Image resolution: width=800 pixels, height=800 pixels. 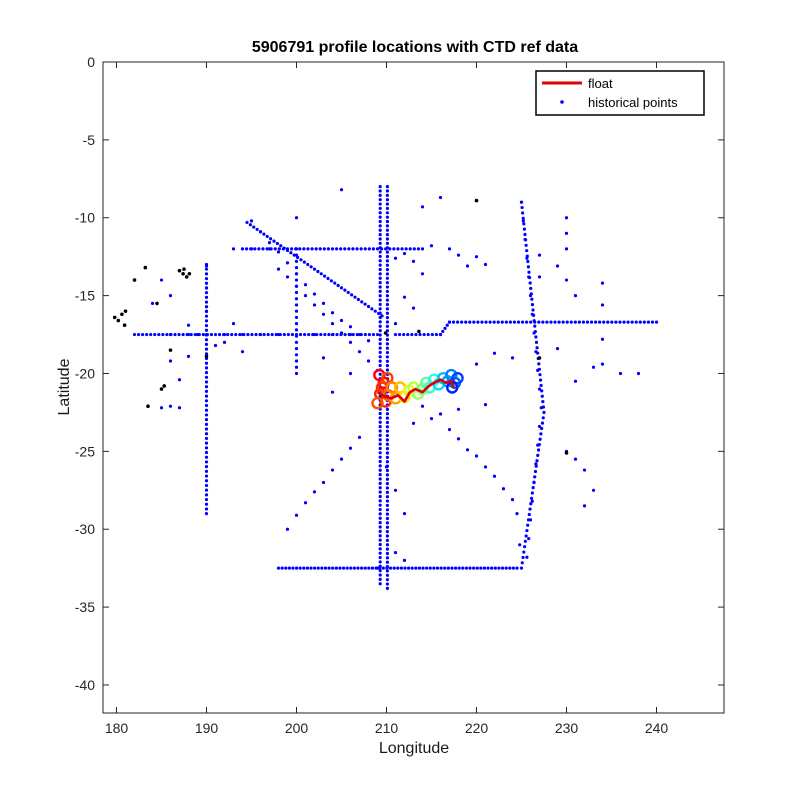 What do you see at coordinates (85, 529) in the screenshot?
I see `y-tick-label: -30` at bounding box center [85, 529].